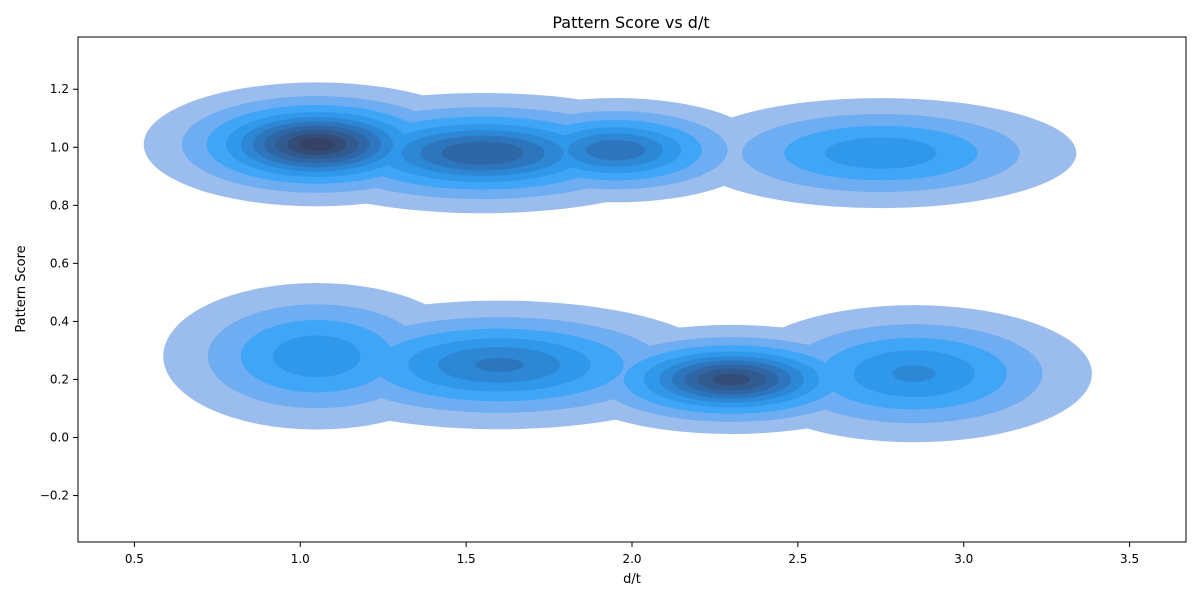 Image resolution: width=1200 pixels, height=600 pixels. Describe the element at coordinates (21, 288) in the screenshot. I see `y-axis-label: Pattern Score` at that location.